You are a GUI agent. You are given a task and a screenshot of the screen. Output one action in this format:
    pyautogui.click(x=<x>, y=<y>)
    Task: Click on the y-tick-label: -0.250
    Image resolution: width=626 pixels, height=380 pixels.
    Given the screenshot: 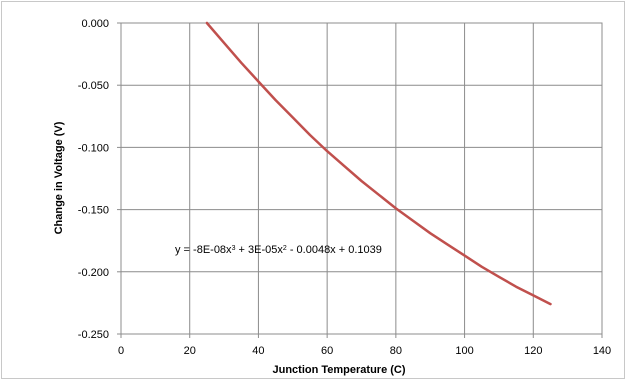 What is the action you would take?
    pyautogui.click(x=93, y=335)
    